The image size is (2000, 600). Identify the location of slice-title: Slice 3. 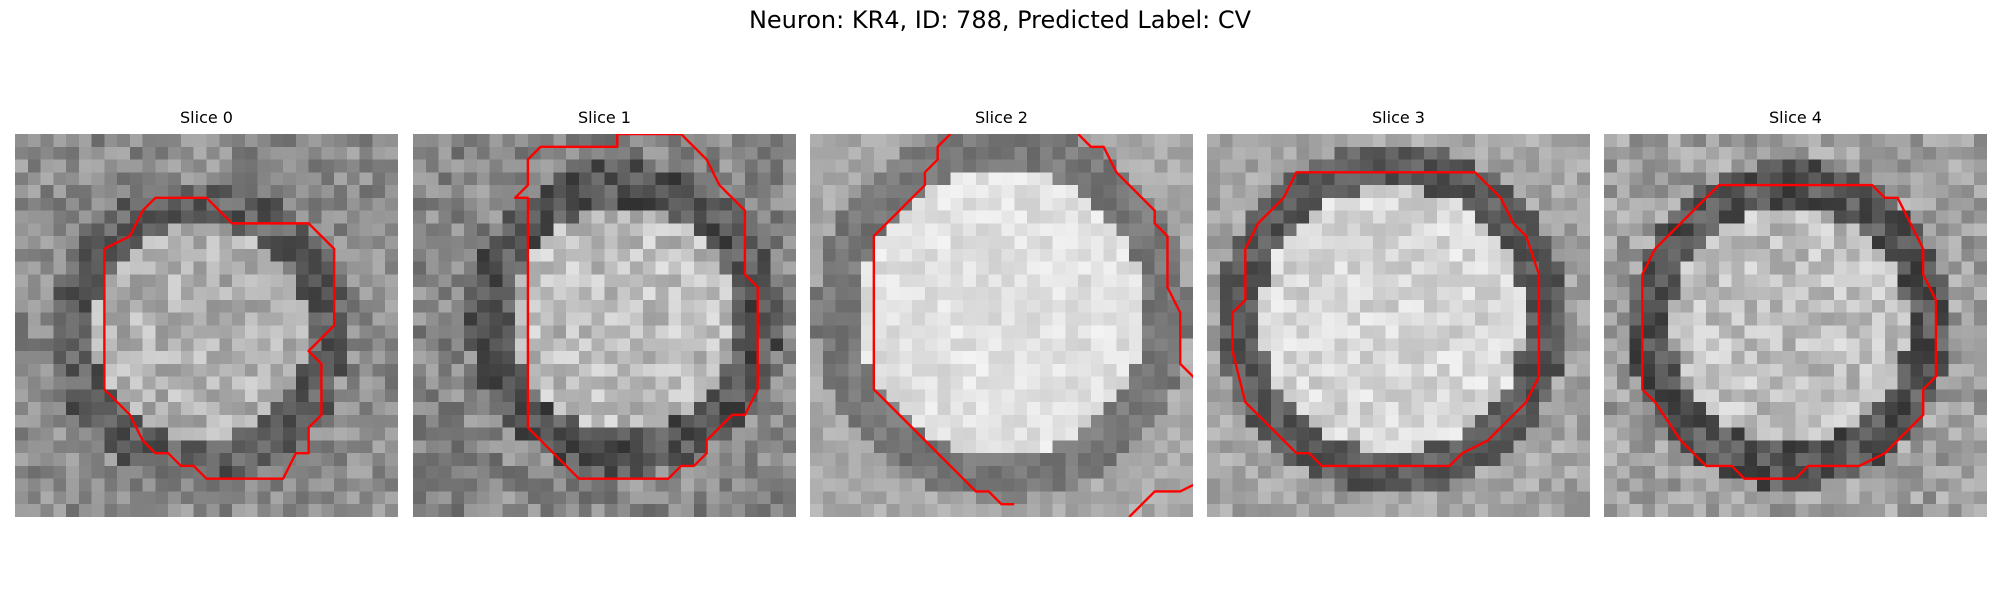
(1398, 121).